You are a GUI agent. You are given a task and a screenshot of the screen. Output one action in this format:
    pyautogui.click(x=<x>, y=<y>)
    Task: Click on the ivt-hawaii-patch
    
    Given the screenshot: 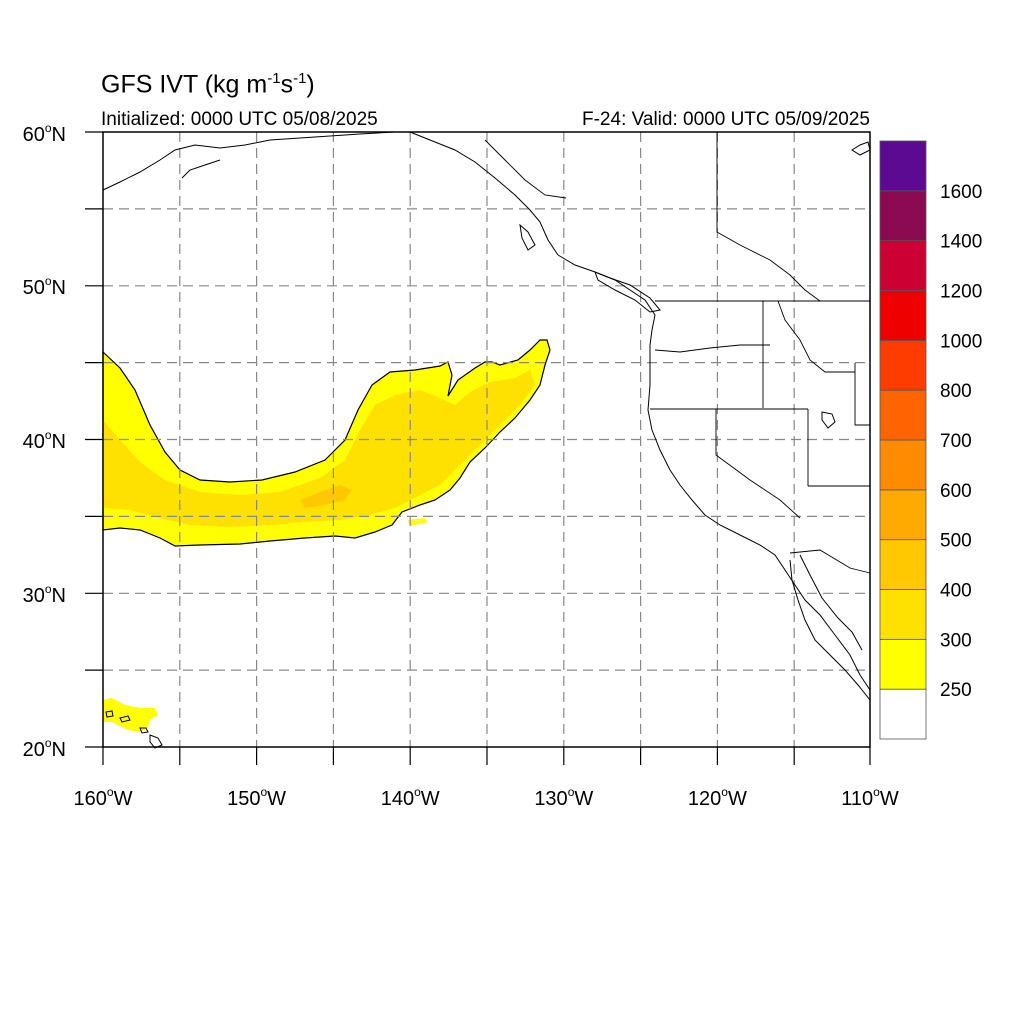 What is the action you would take?
    pyautogui.click(x=130, y=715)
    